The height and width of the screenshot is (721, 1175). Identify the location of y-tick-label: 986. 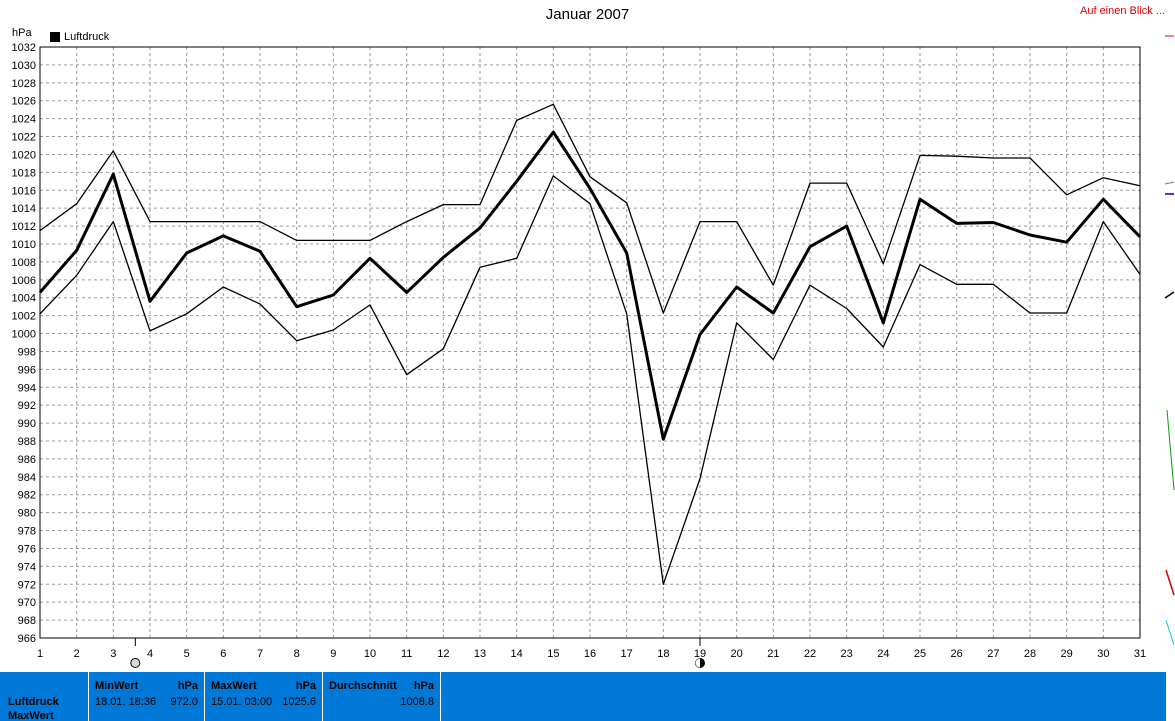
(27, 460).